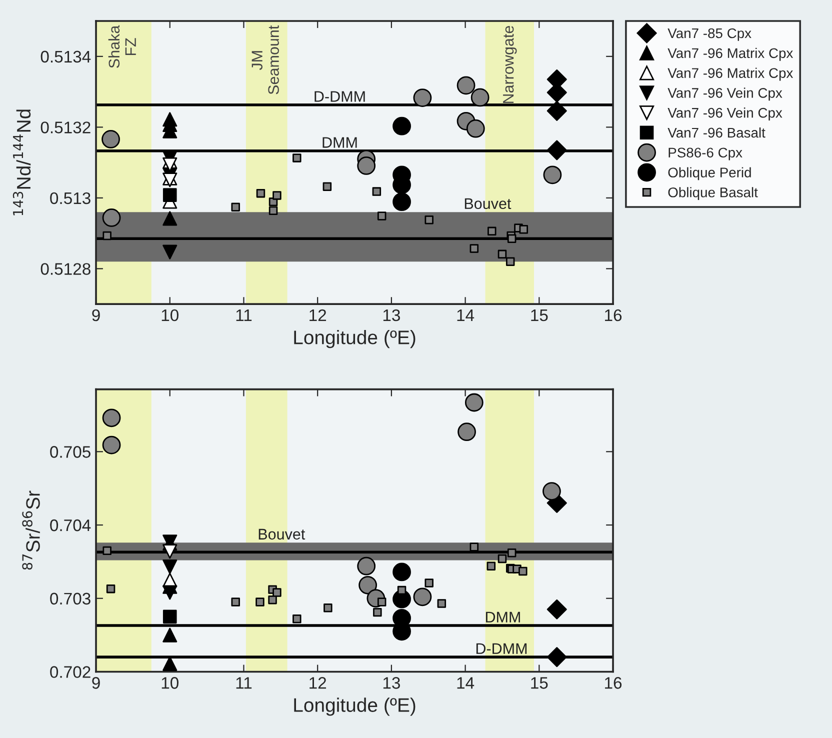 This screenshot has width=832, height=738. What do you see at coordinates (613, 683) in the screenshot?
I see `x-tick-label: 16` at bounding box center [613, 683].